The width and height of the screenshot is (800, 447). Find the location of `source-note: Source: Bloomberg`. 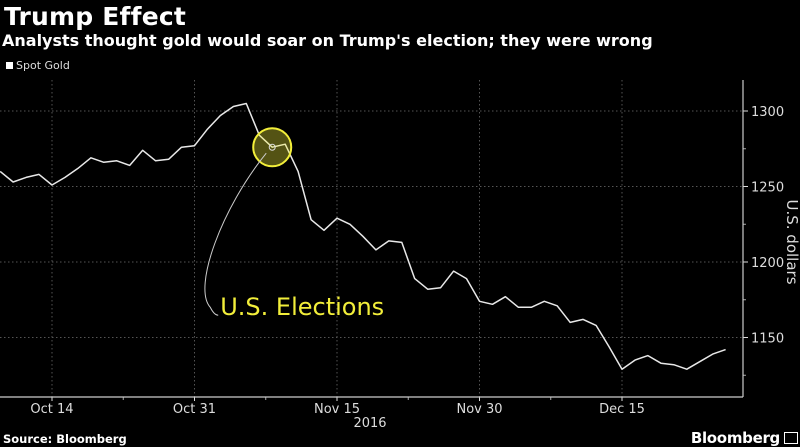

source-note: Source: Bloomberg is located at coordinates (65, 439).